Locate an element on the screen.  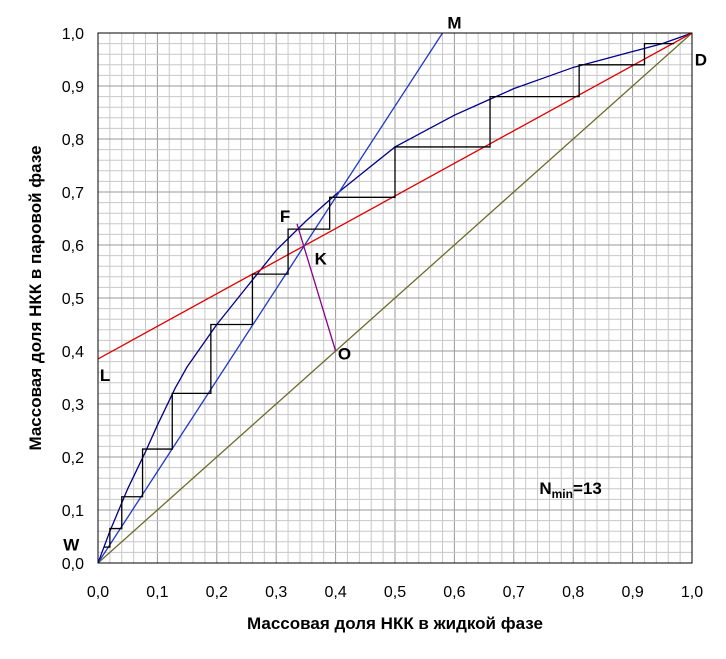
y-tick-label: 0,7 is located at coordinates (73, 193).